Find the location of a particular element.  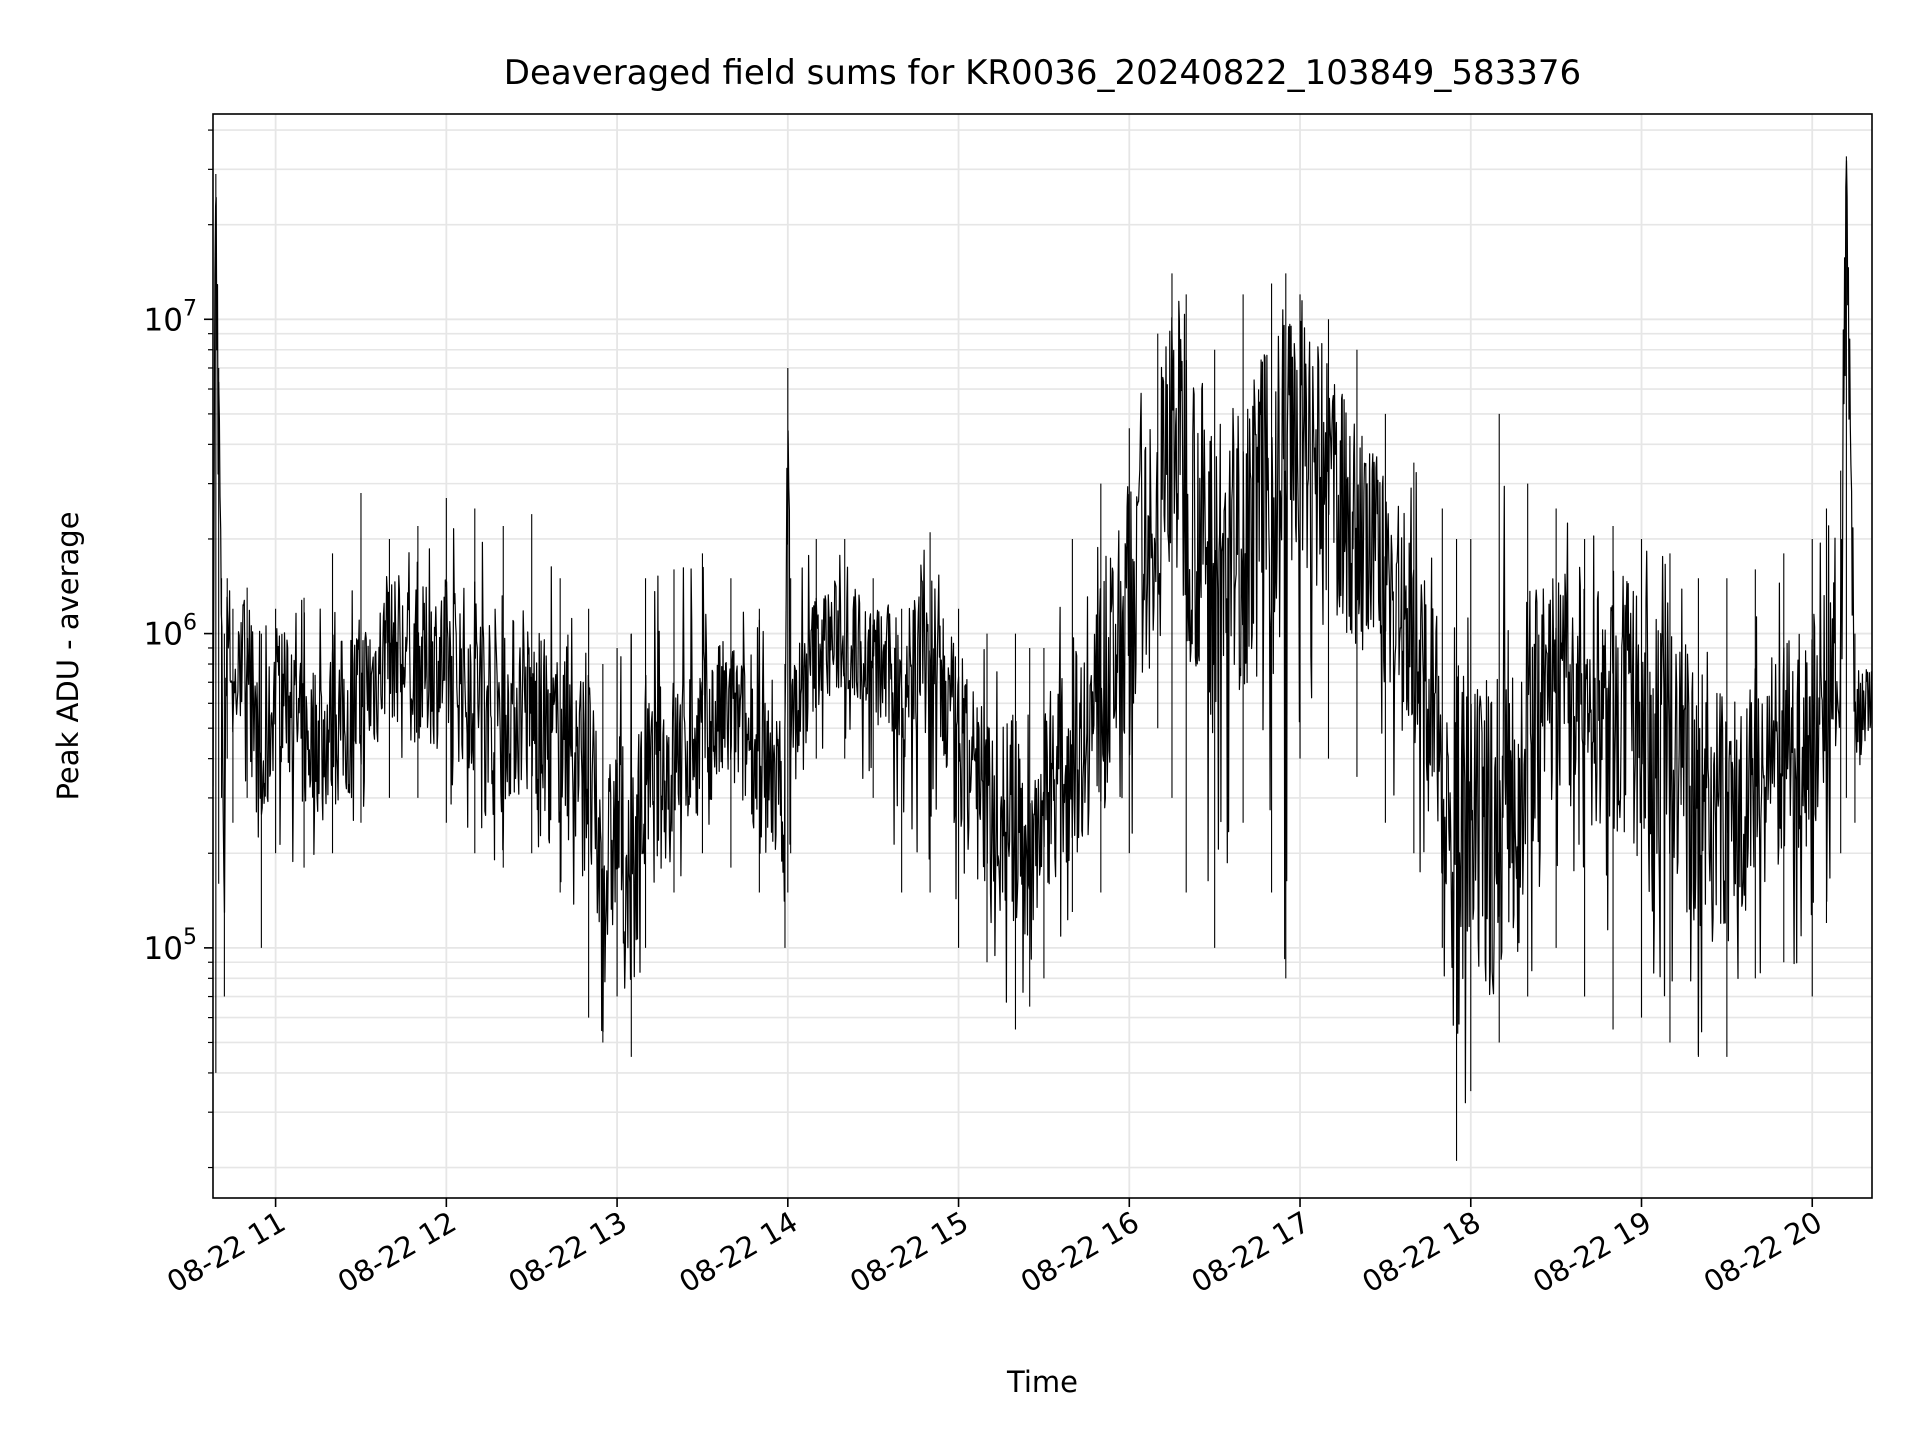

y-tick-label: 10⁶ is located at coordinates (170, 632).